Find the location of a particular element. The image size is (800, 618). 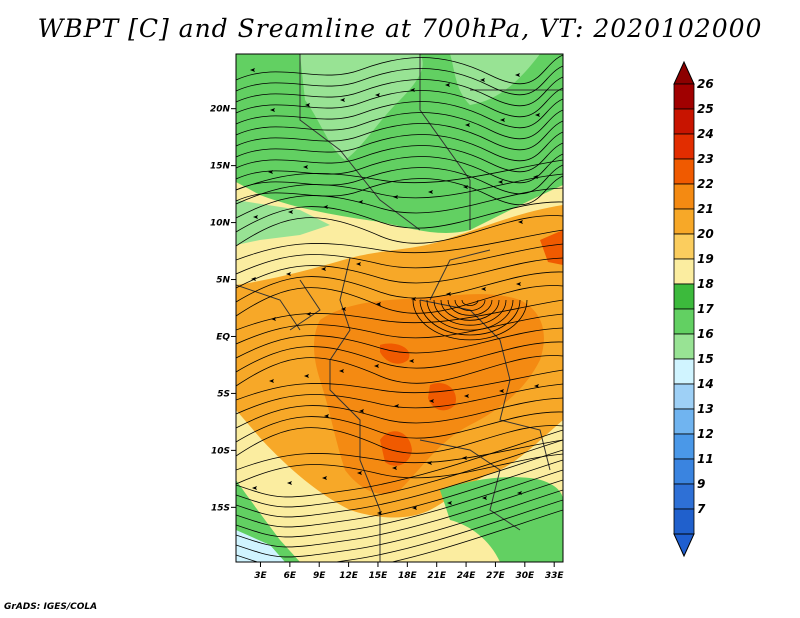

y-tick-label: EQ is located at coordinates (223, 337).